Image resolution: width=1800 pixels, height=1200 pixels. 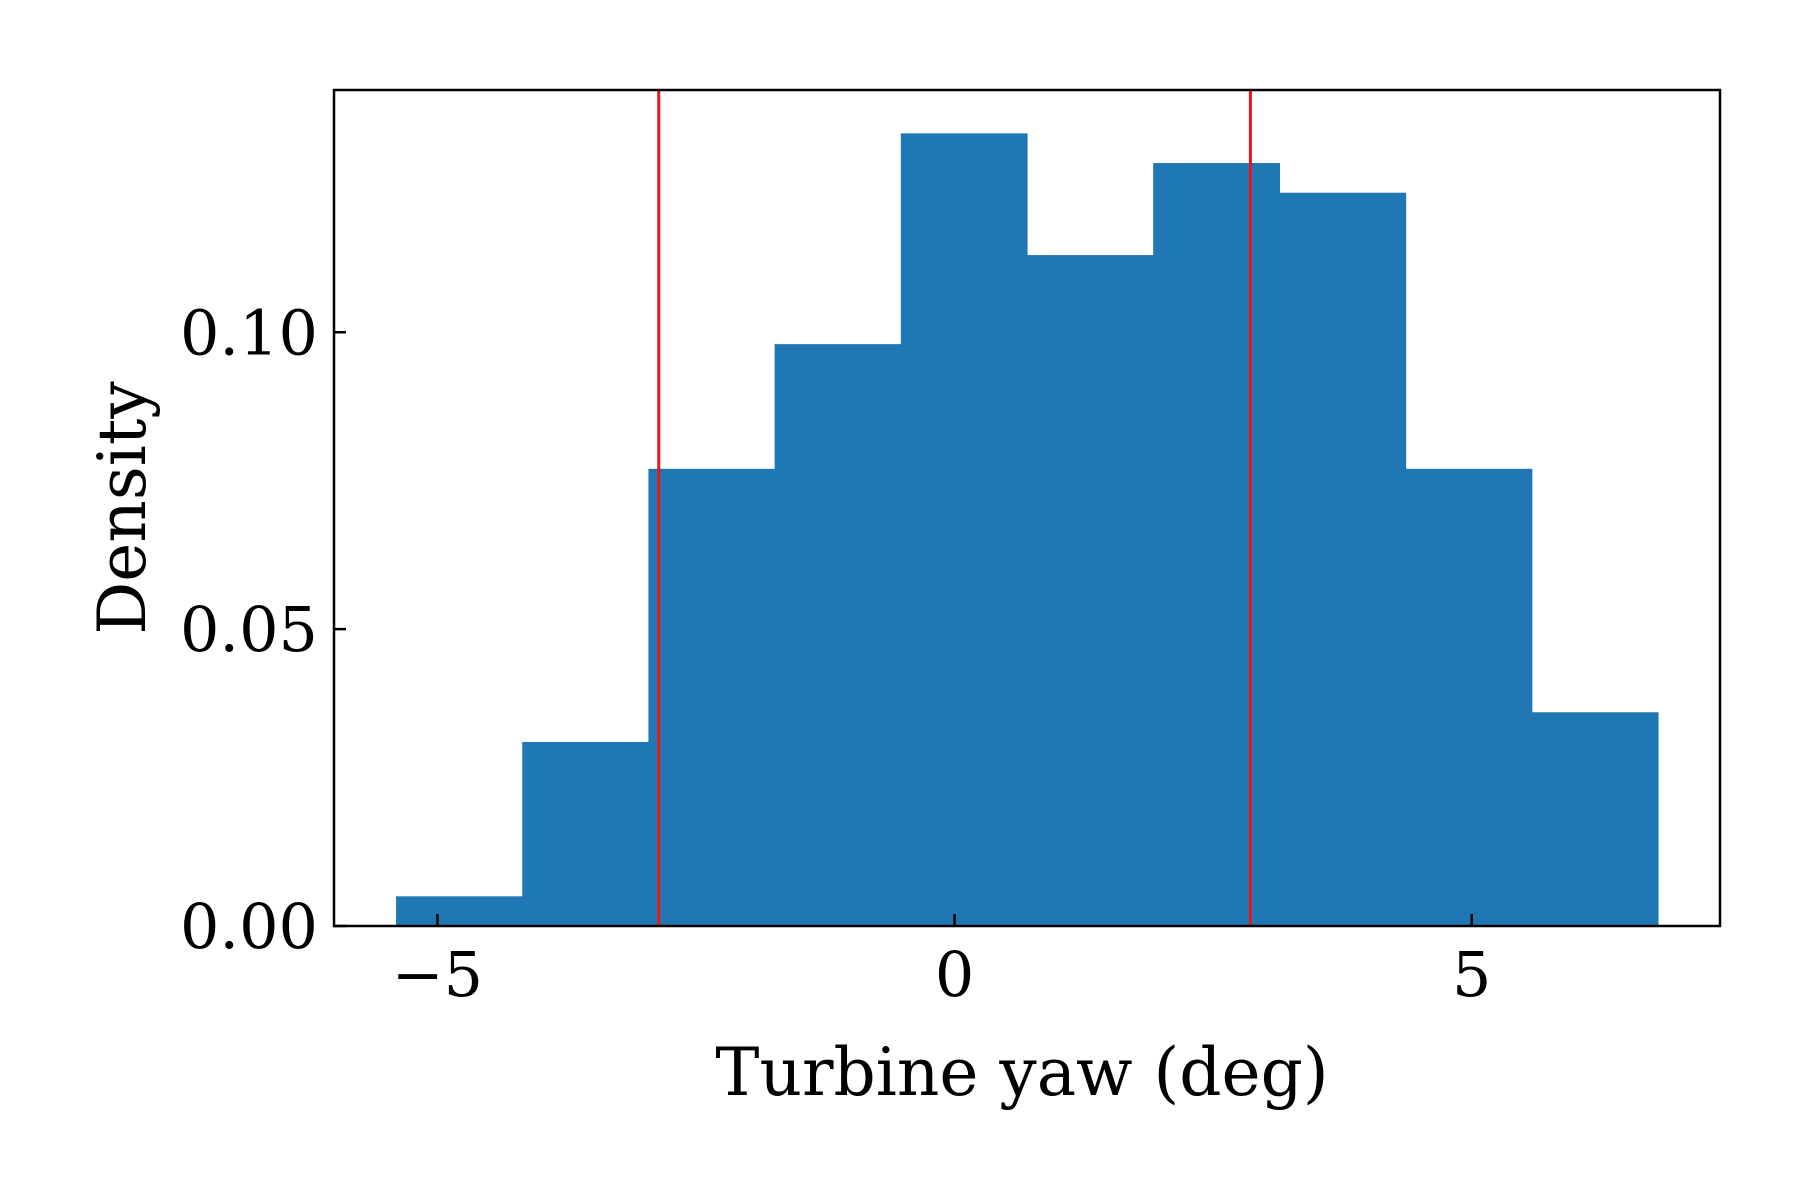 What do you see at coordinates (437, 974) in the screenshot?
I see `x-tick-label: −5` at bounding box center [437, 974].